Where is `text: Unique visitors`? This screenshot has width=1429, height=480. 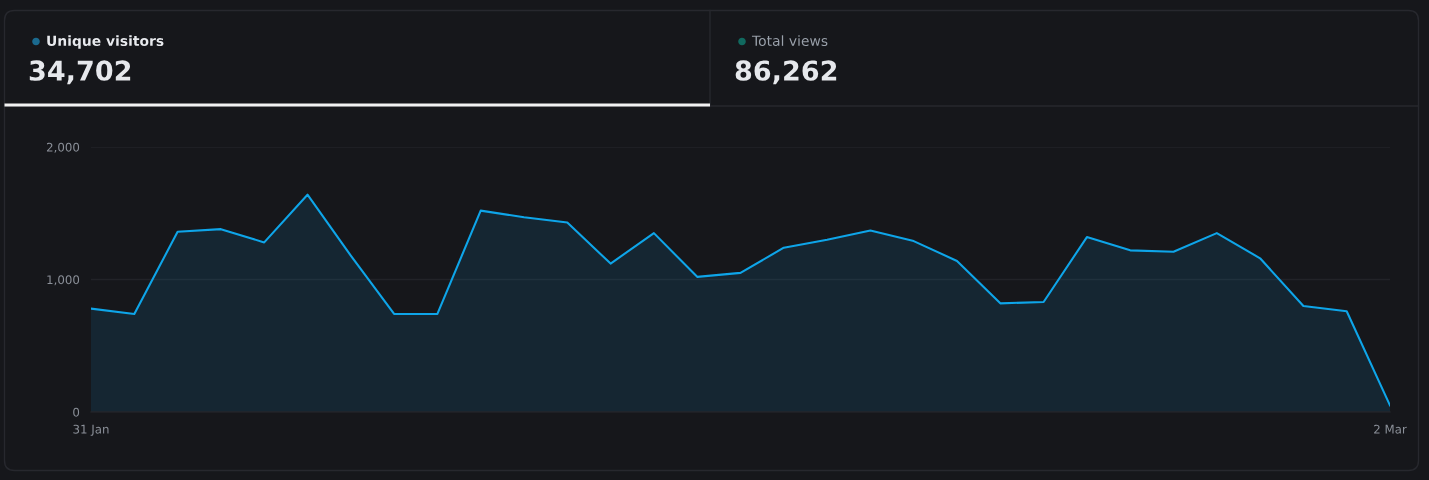 text: Unique visitors is located at coordinates (105, 42).